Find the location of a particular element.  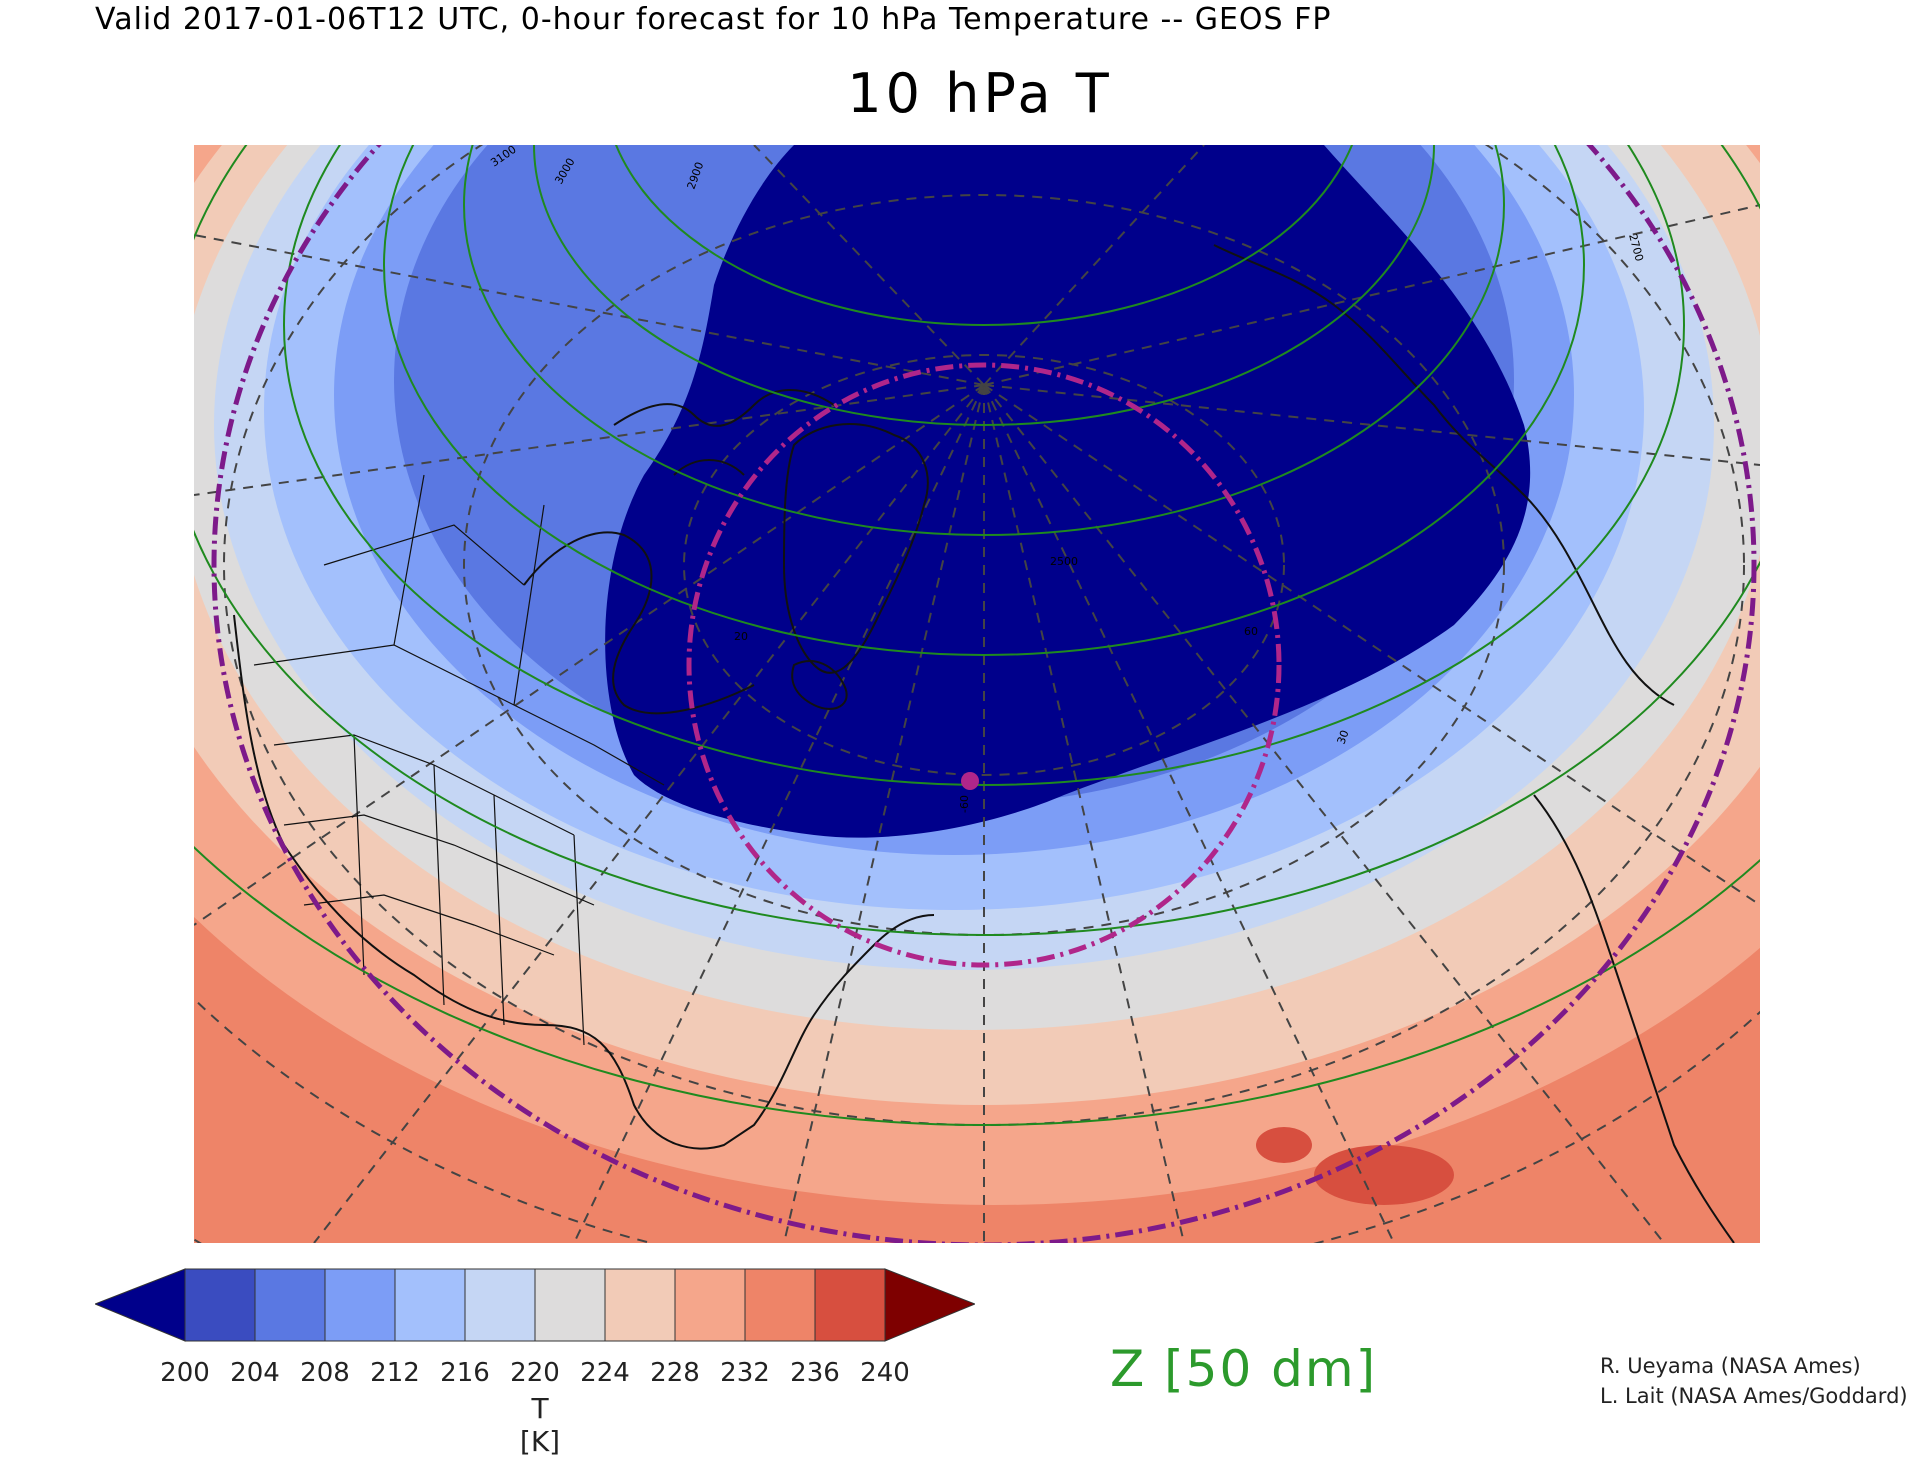

greenland-coast is located at coordinates (855, 548).